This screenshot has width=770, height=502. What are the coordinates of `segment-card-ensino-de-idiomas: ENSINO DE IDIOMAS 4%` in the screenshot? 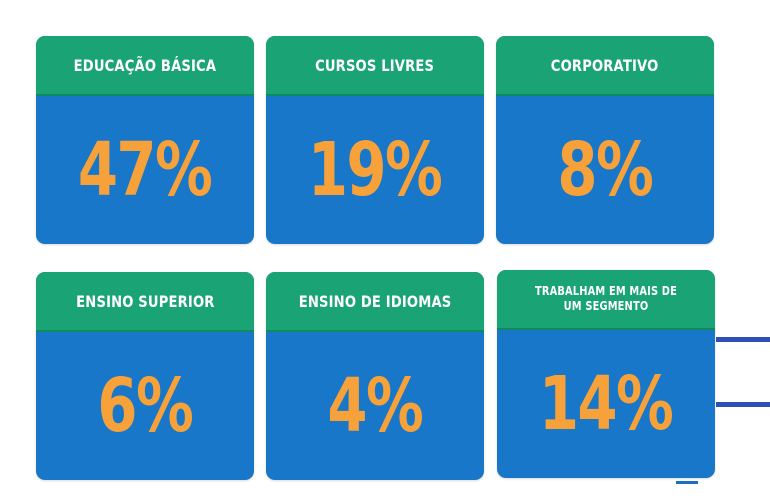 It's located at (375, 376).